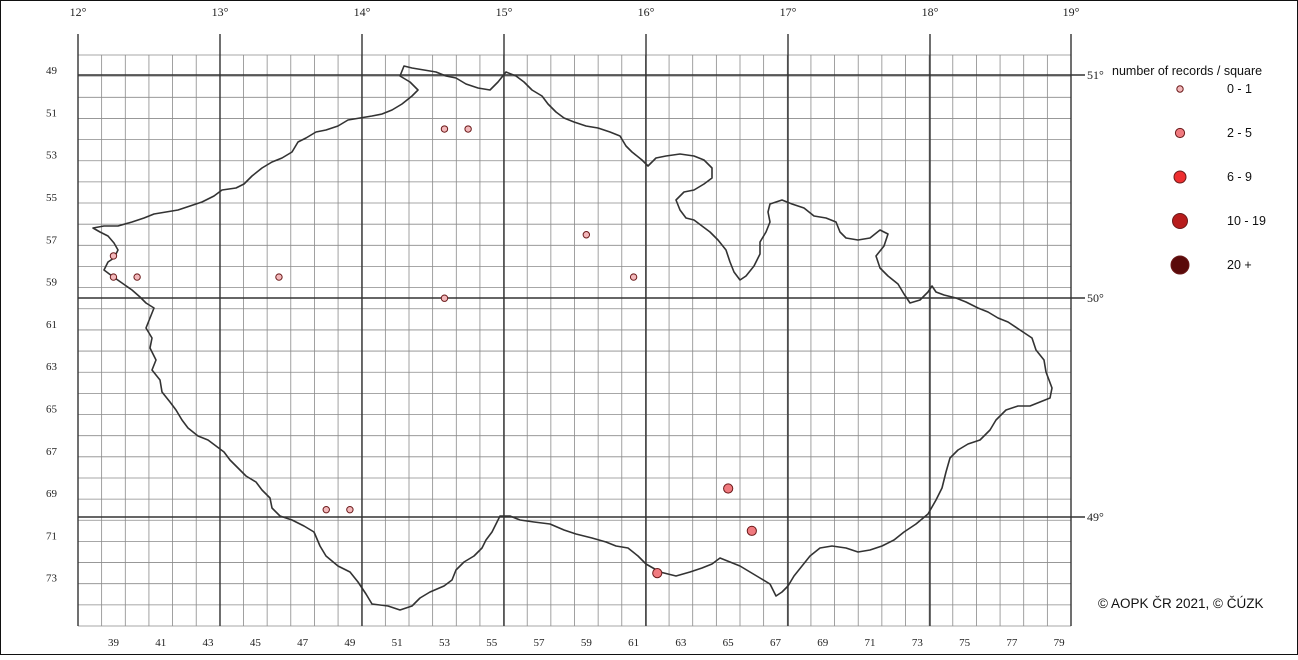  What do you see at coordinates (1095, 75) in the screenshot?
I see `latitude-label: 51°` at bounding box center [1095, 75].